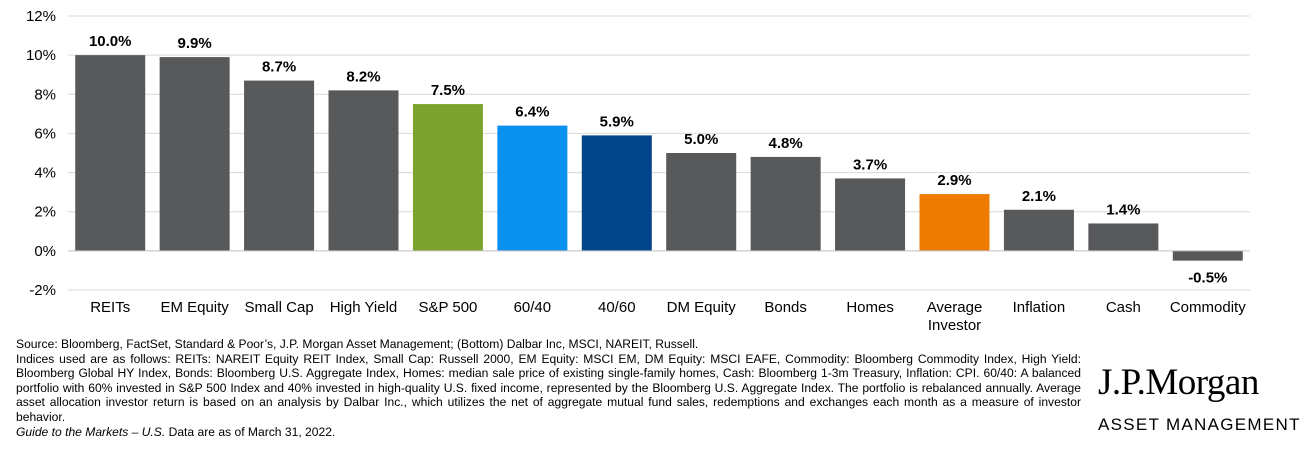 Image resolution: width=1312 pixels, height=458 pixels. I want to click on data-label: 2.9%, so click(954, 180).